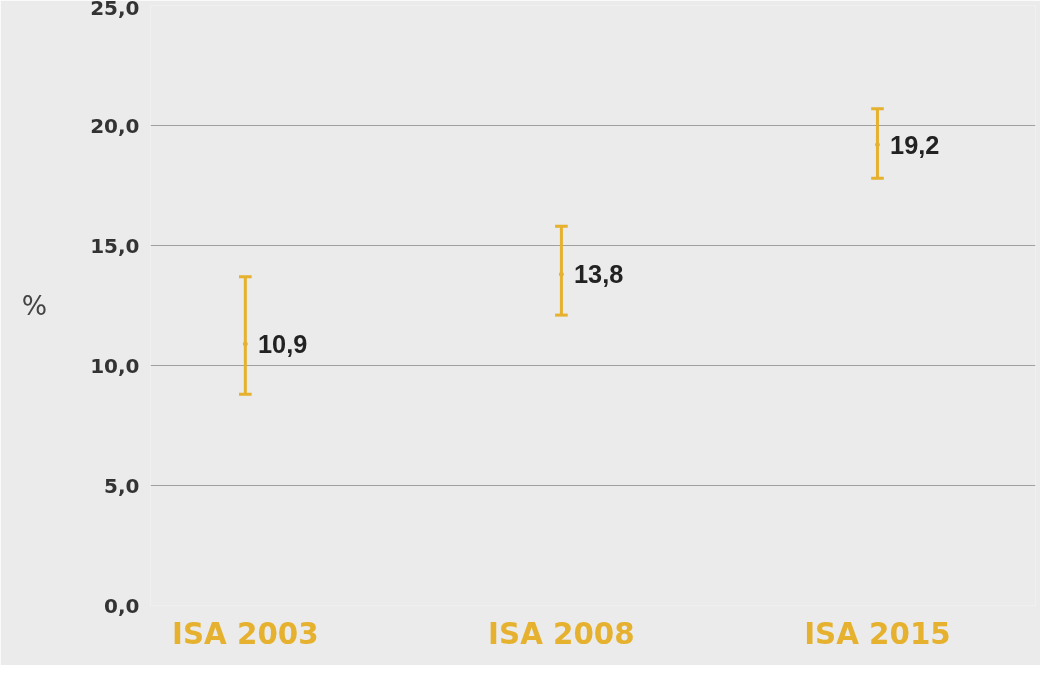  What do you see at coordinates (915, 144) in the screenshot?
I see `data-label: 19,2` at bounding box center [915, 144].